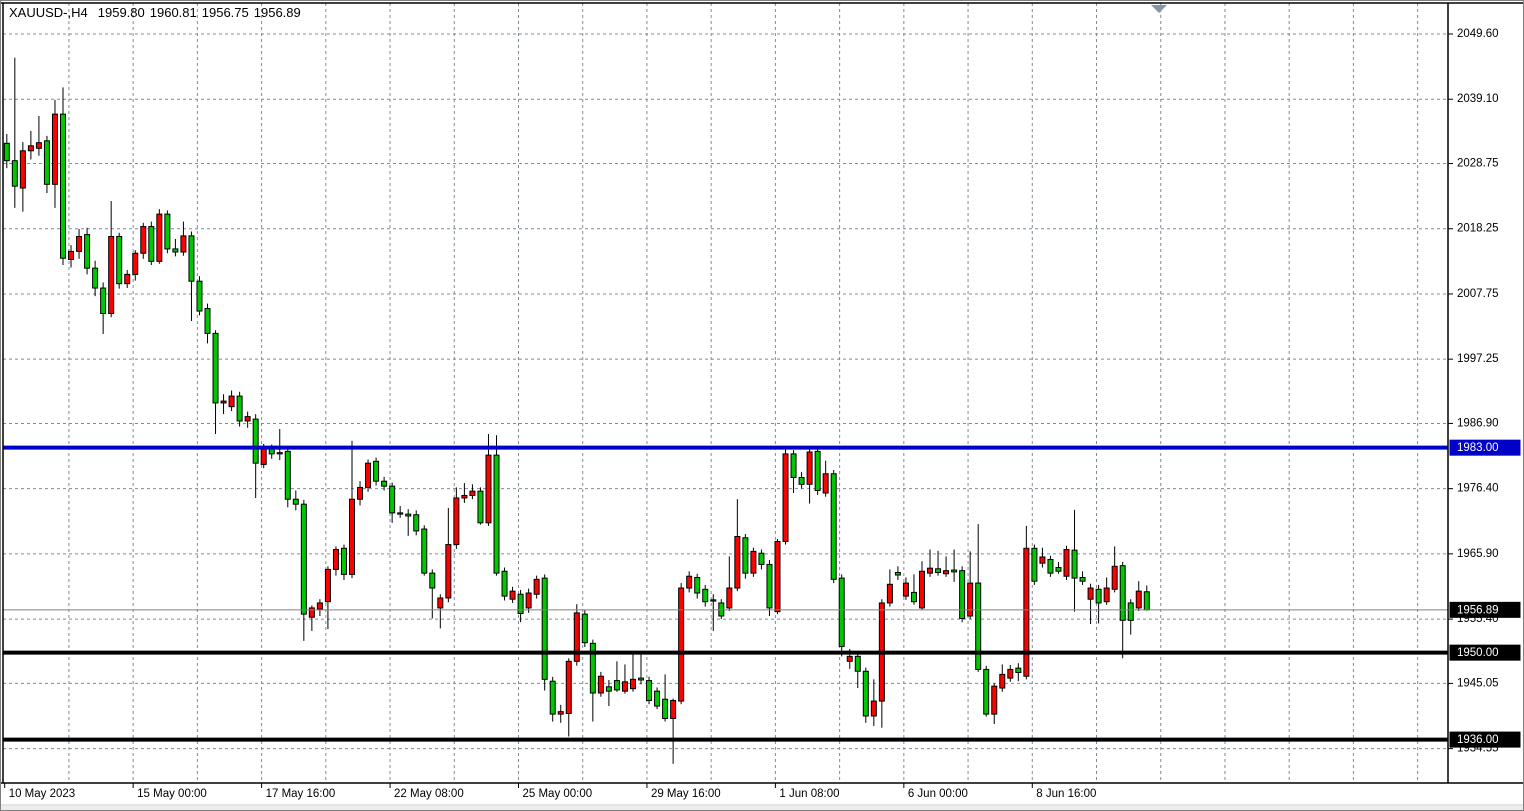  What do you see at coordinates (1478, 164) in the screenshot?
I see `price-axis-label: 2028.75` at bounding box center [1478, 164].